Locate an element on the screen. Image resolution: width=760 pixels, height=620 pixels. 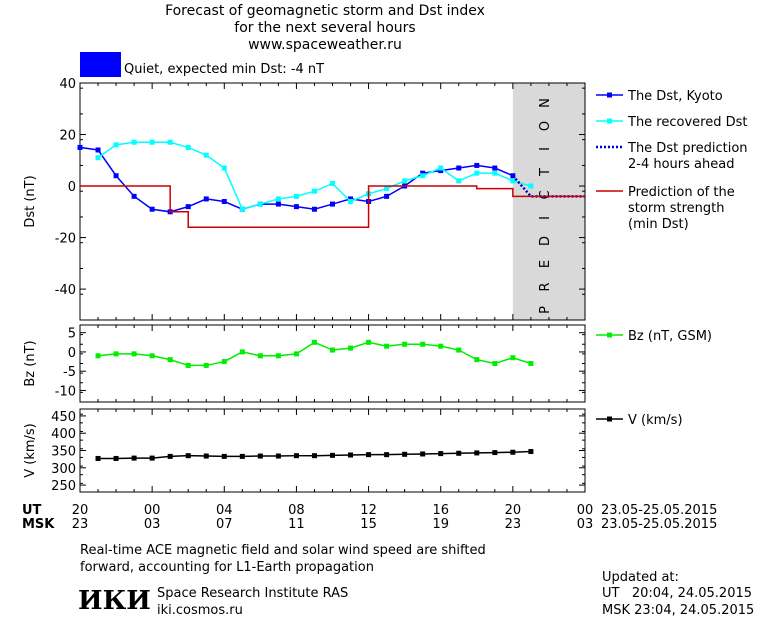
msk-axis-label: MSK is located at coordinates (38, 524).